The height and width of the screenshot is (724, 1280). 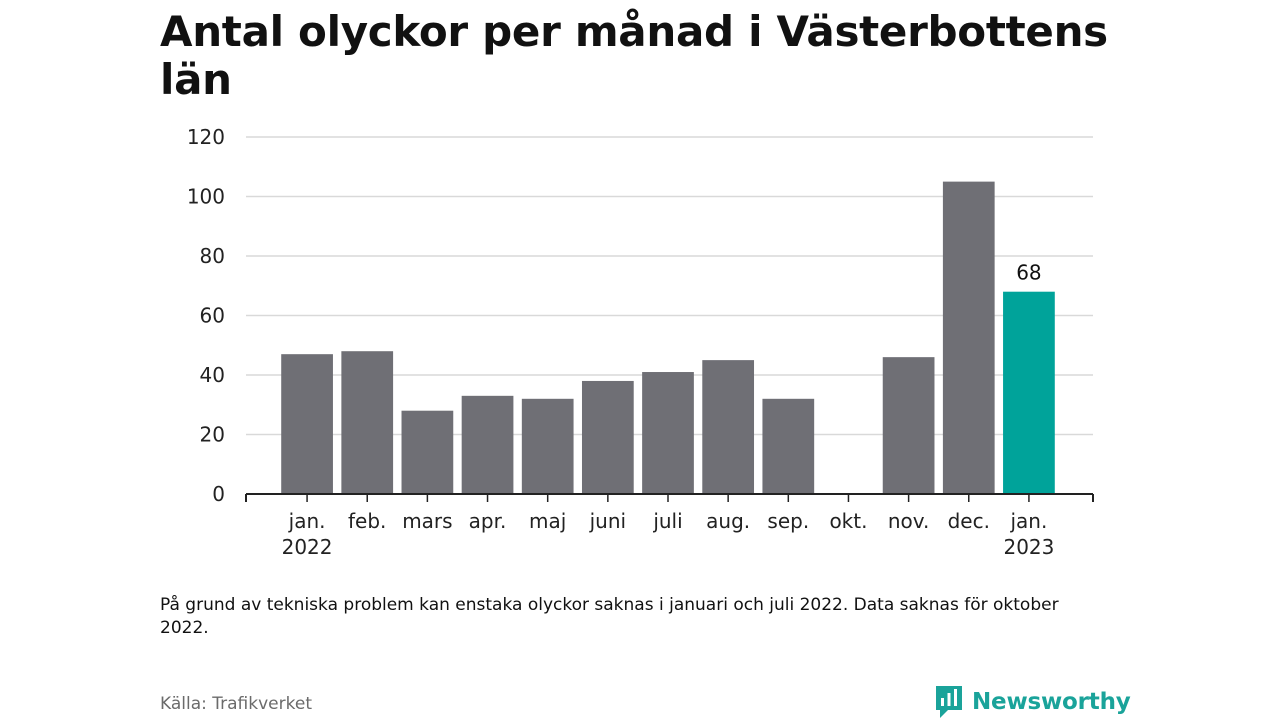 I want to click on data-labels: 68, so click(x=1028, y=273).